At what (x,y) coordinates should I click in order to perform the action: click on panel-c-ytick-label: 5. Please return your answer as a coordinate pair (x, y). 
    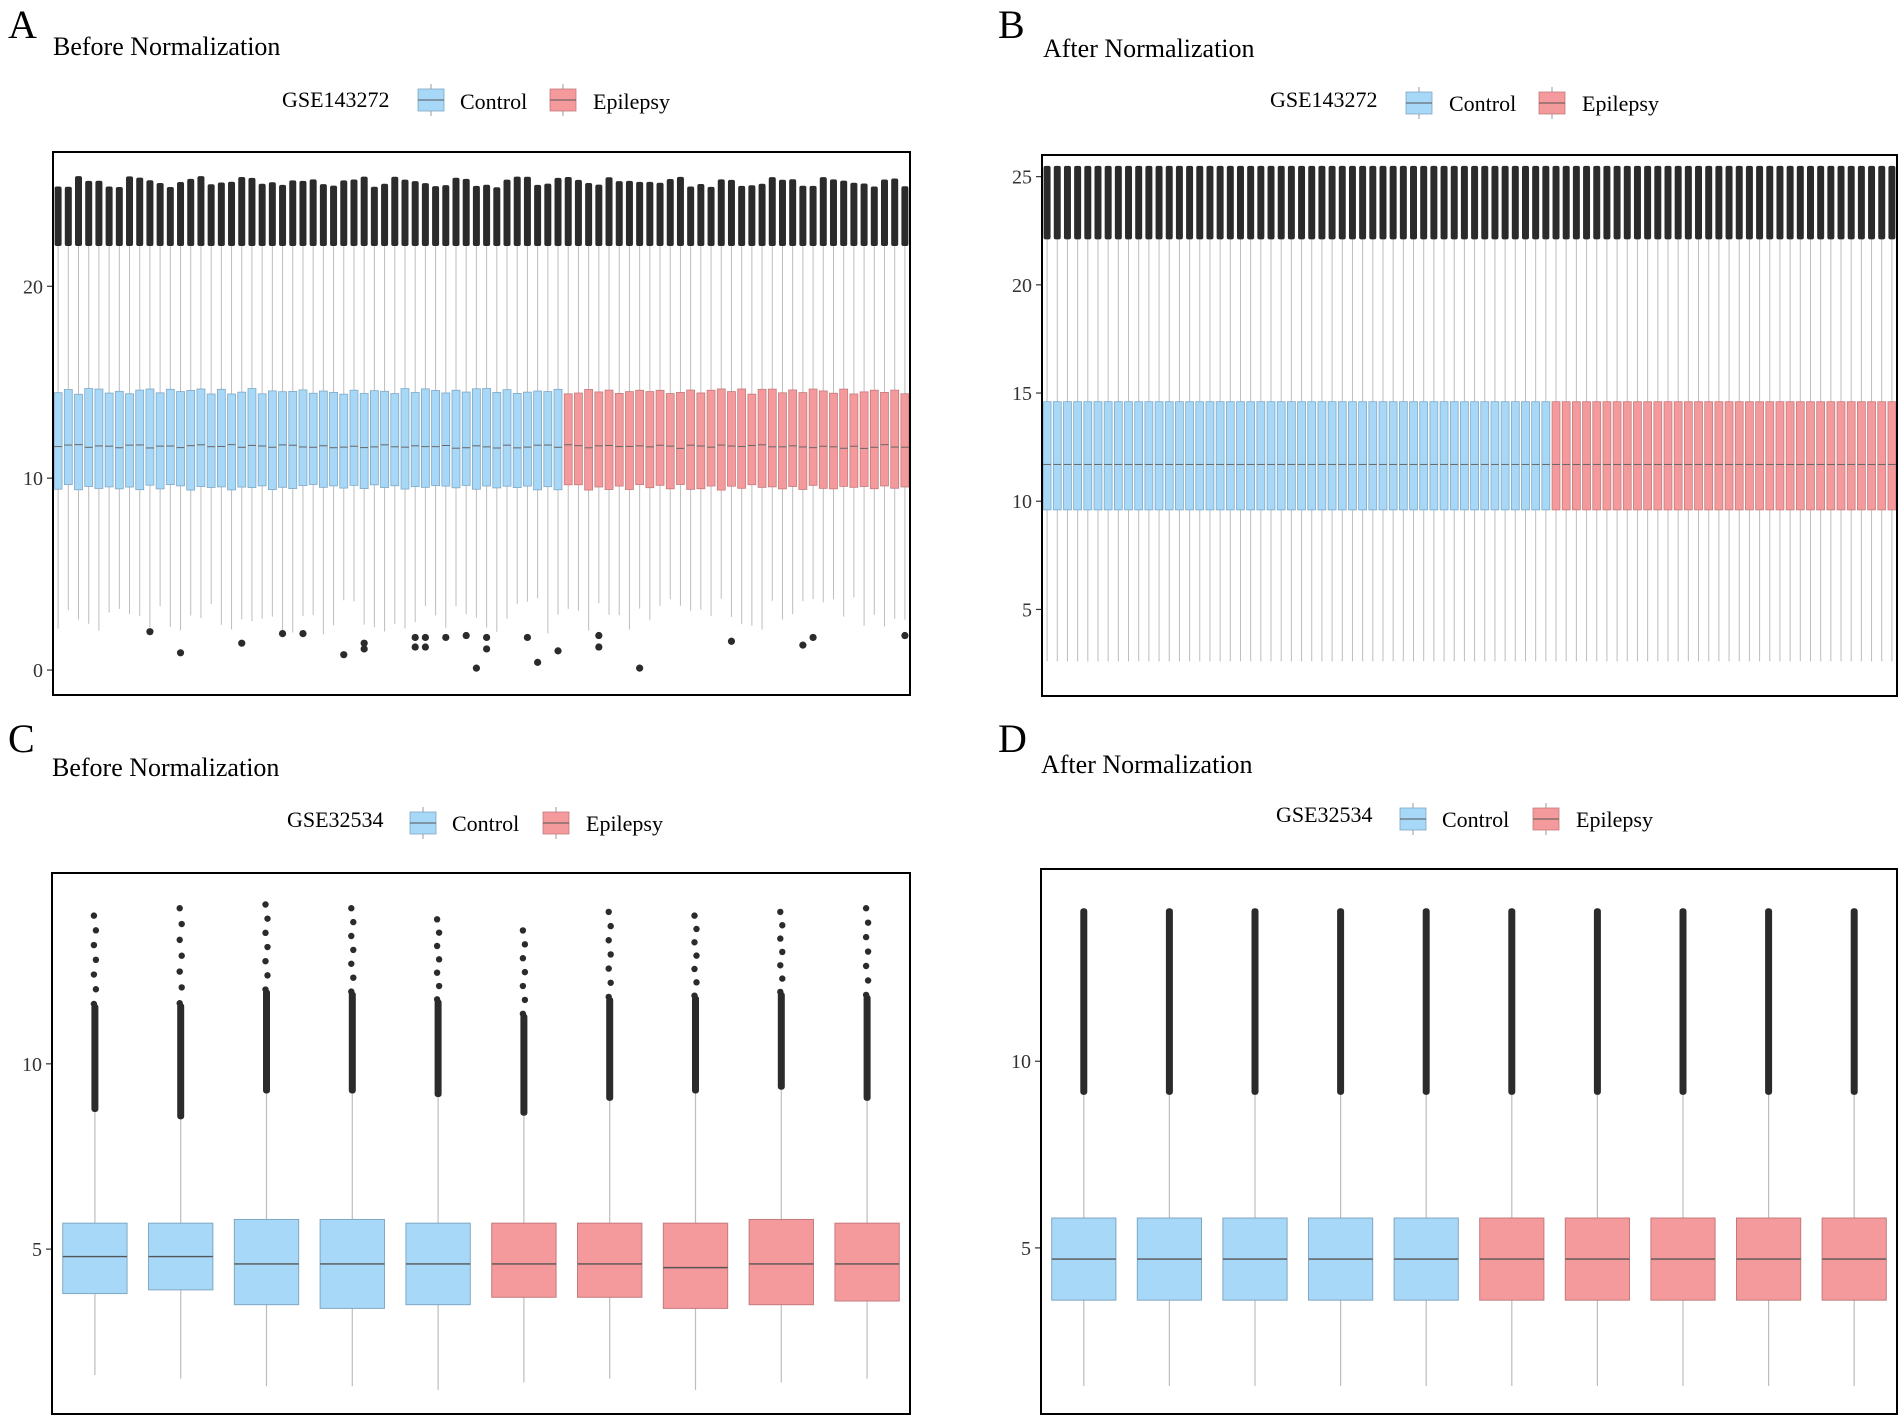
    Looking at the image, I should click on (37, 1250).